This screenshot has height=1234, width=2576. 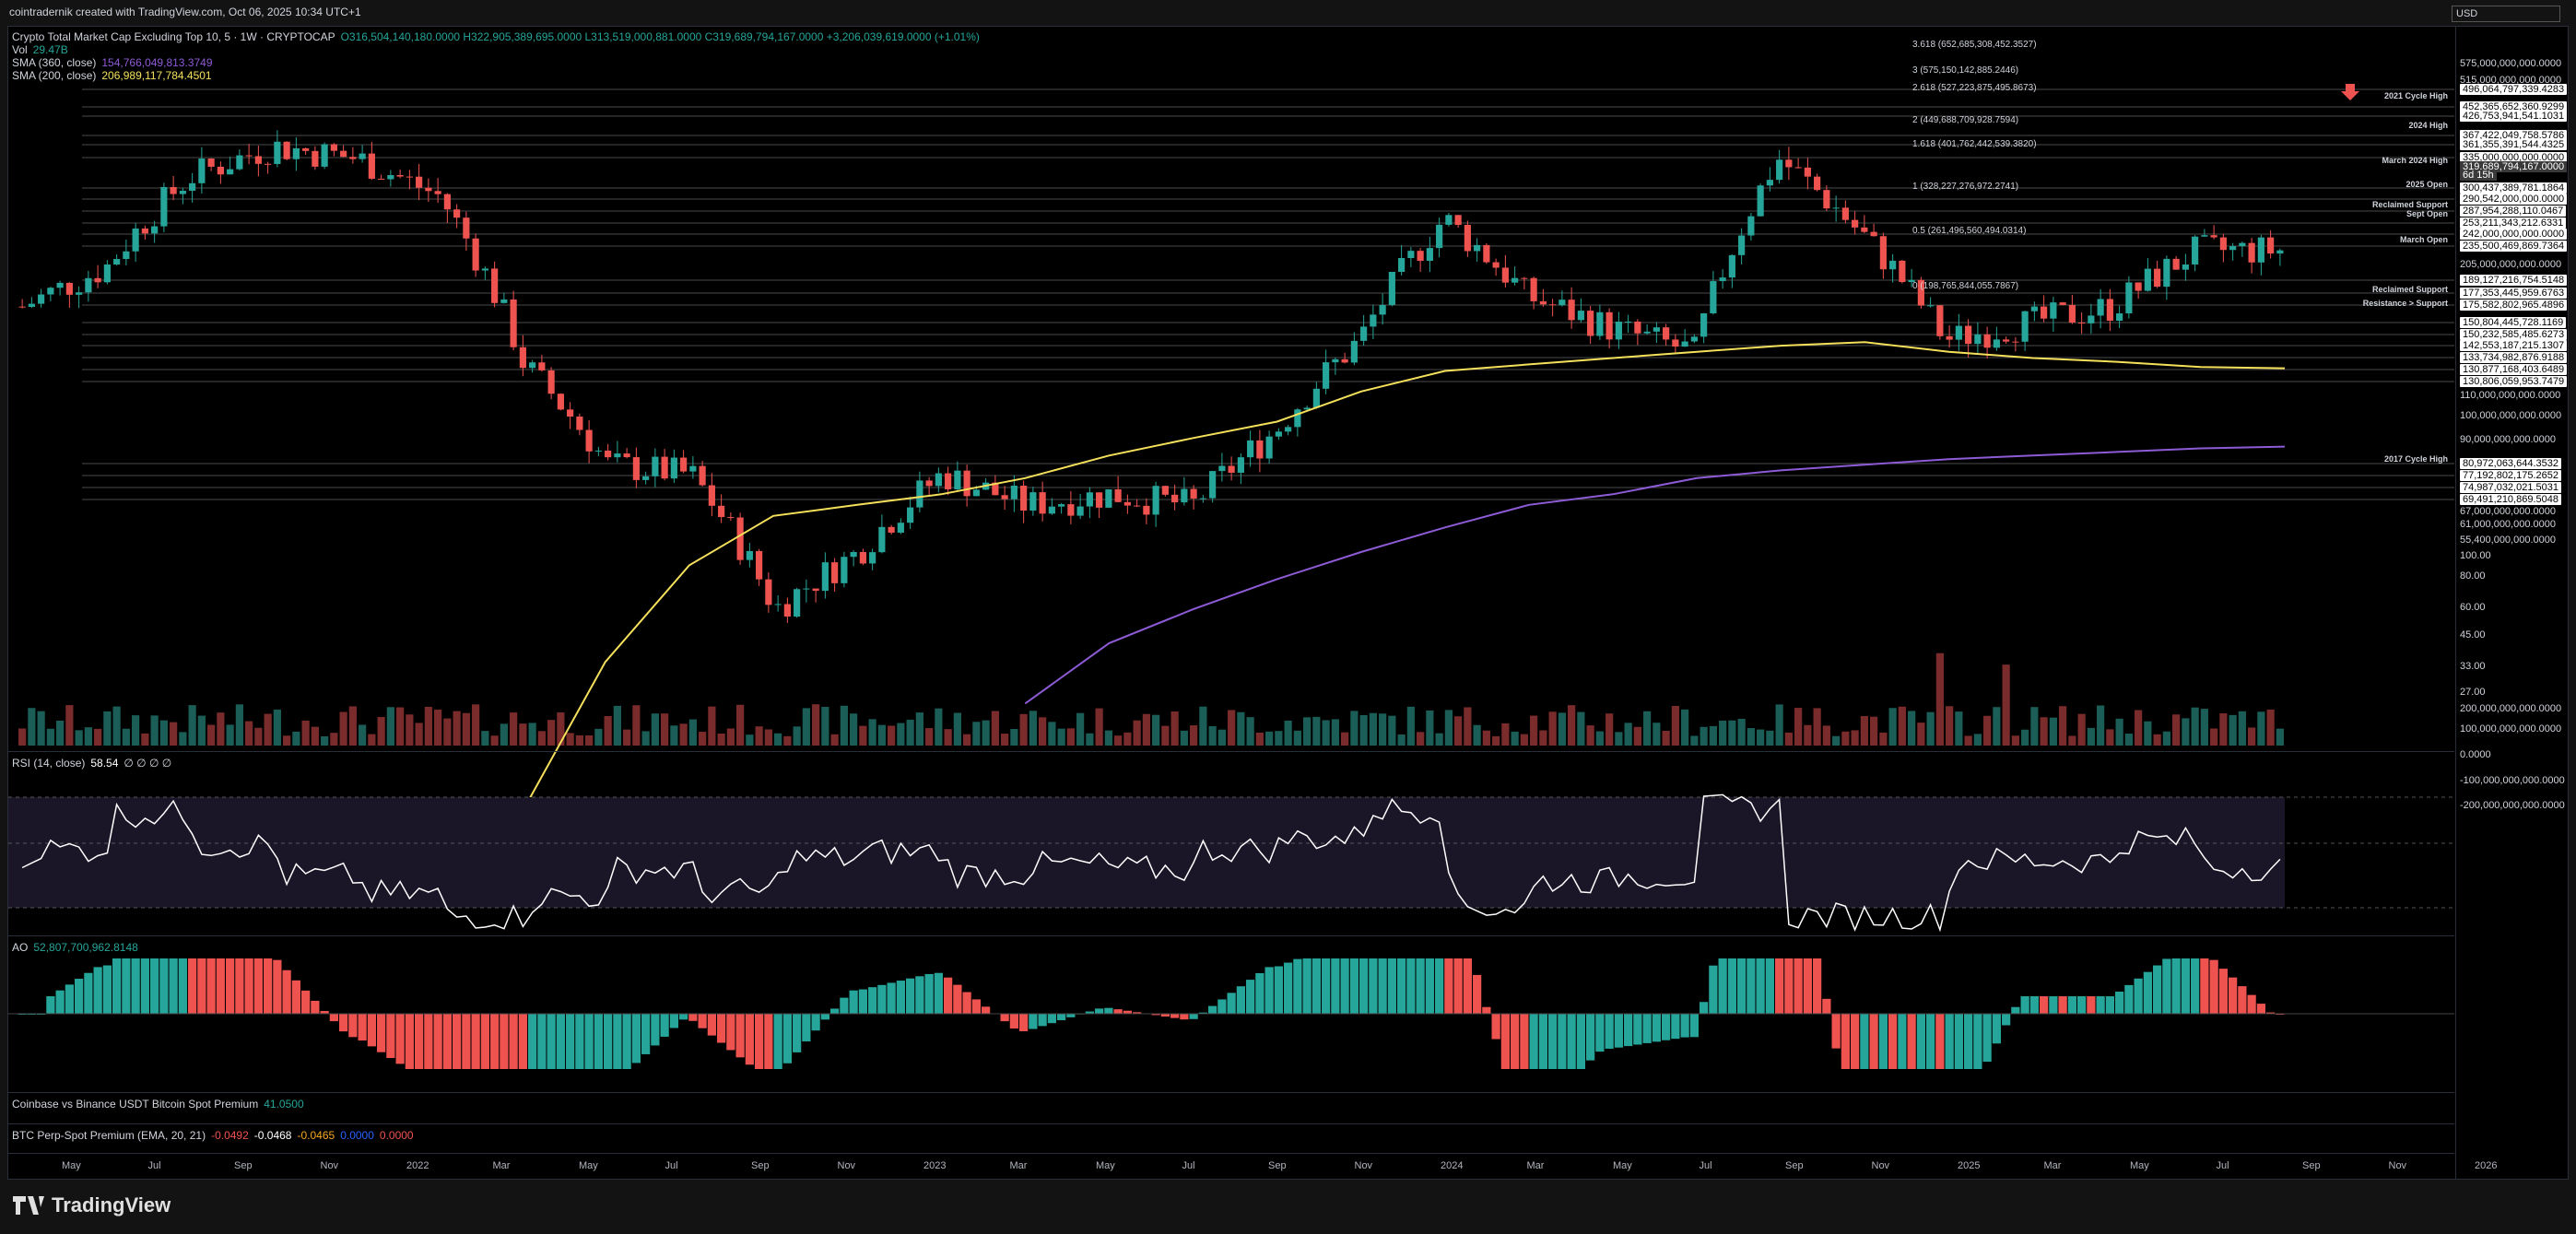 What do you see at coordinates (2426, 184) in the screenshot?
I see `level-annotation: 2025 Open` at bounding box center [2426, 184].